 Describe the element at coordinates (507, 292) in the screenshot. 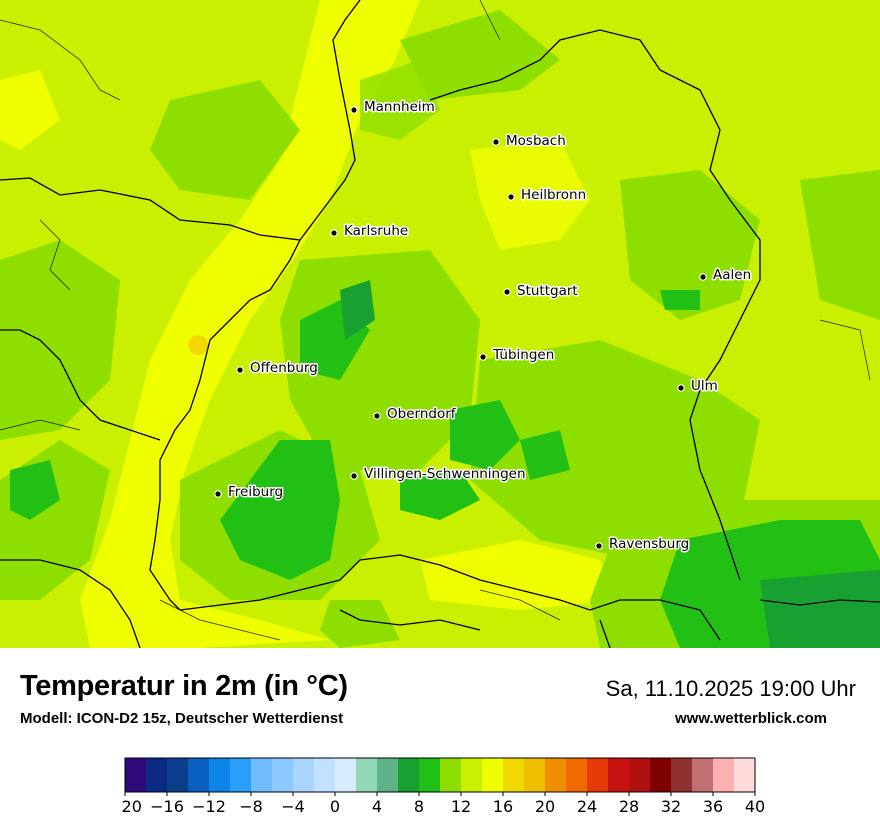

I see `city-dot-stuttgart` at that location.